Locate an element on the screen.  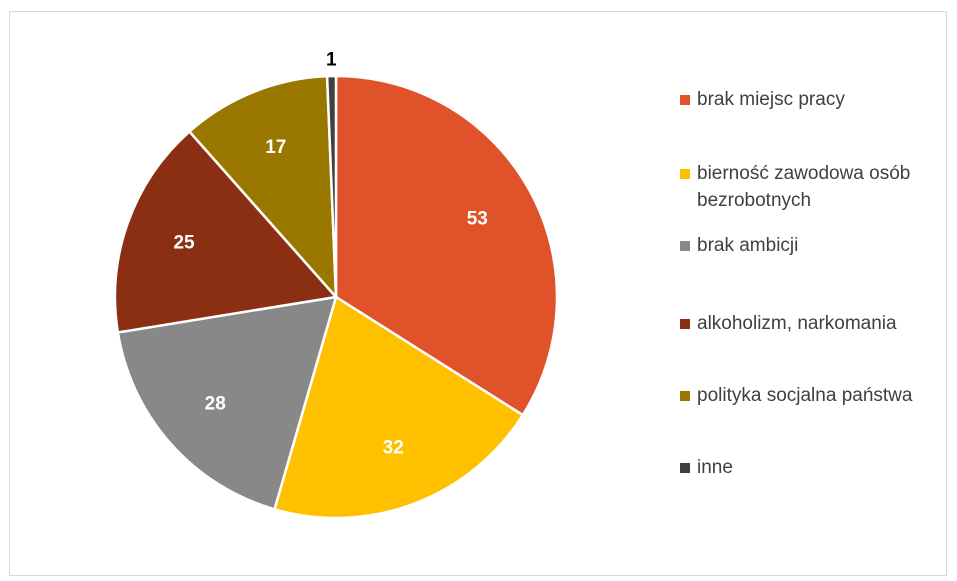
data-label-4: 17 is located at coordinates (275, 147).